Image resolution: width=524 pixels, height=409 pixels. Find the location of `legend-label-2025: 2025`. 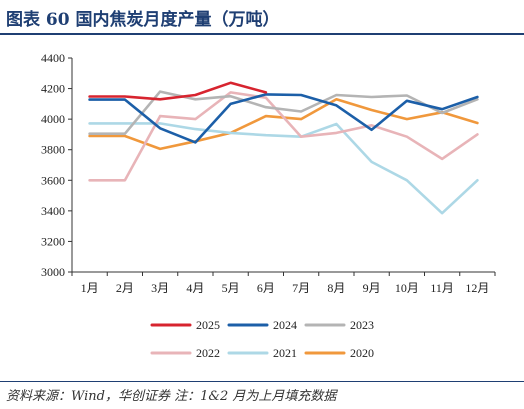

legend-label-2025: 2025 is located at coordinates (208, 325).